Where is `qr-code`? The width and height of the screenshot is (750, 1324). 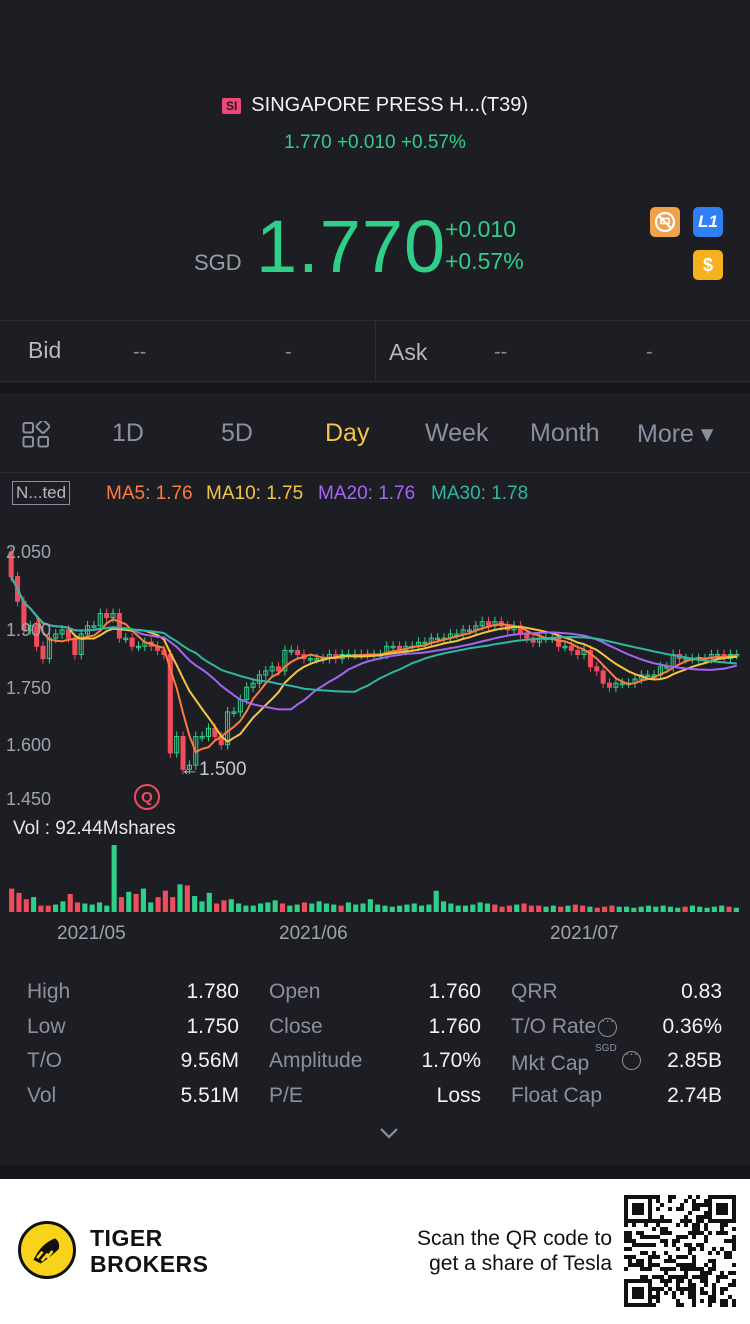
qr-code is located at coordinates (680, 1251).